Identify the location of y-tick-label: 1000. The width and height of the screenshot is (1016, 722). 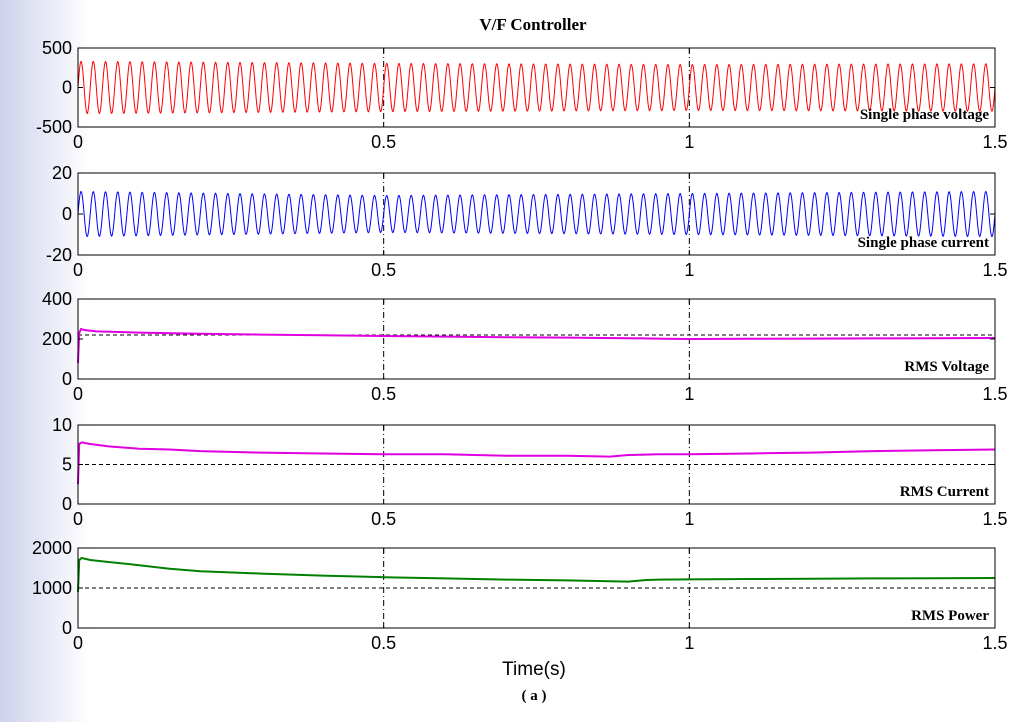
(52, 588).